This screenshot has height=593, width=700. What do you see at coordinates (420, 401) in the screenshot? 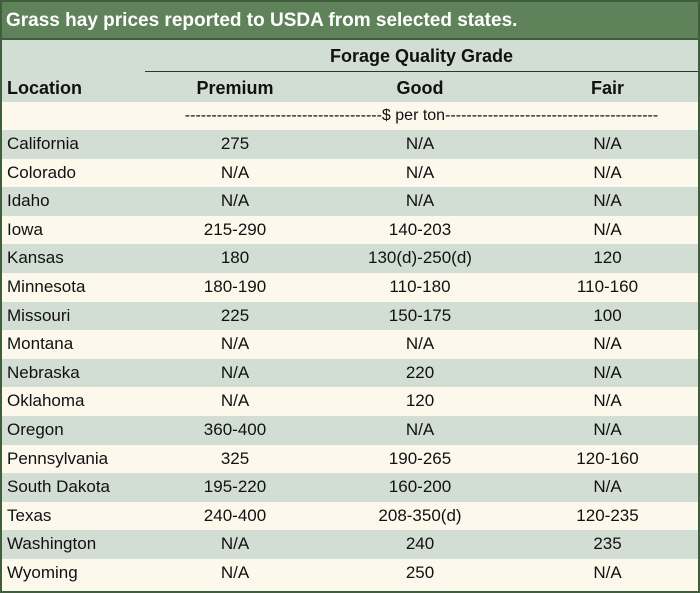
I see `cell-good: 120` at bounding box center [420, 401].